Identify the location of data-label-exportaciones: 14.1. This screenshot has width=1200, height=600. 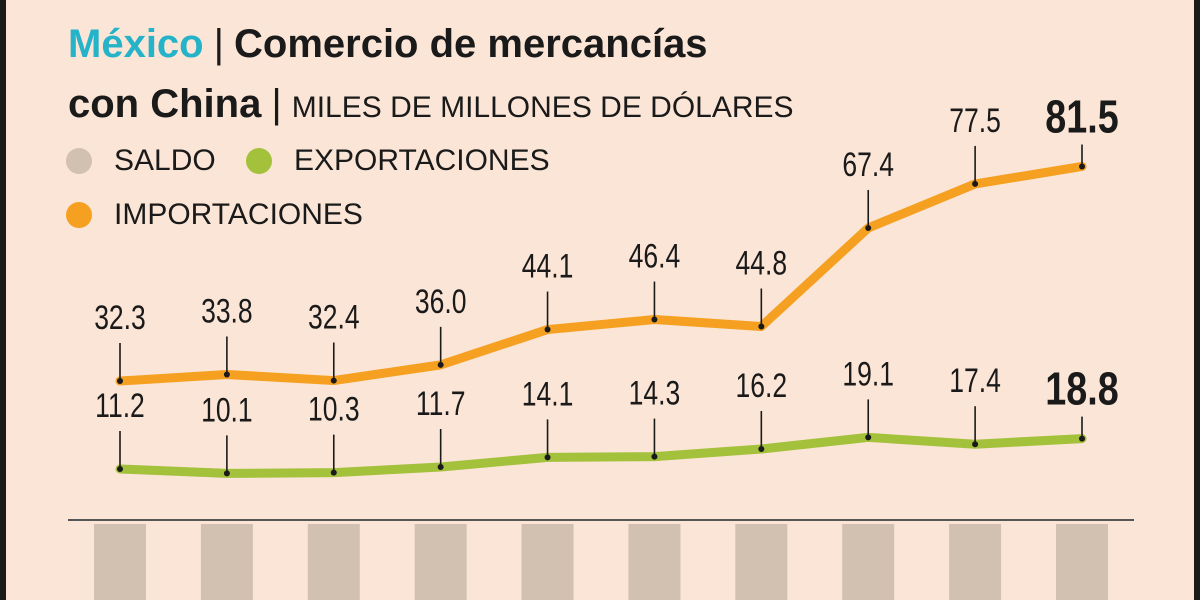
(548, 394).